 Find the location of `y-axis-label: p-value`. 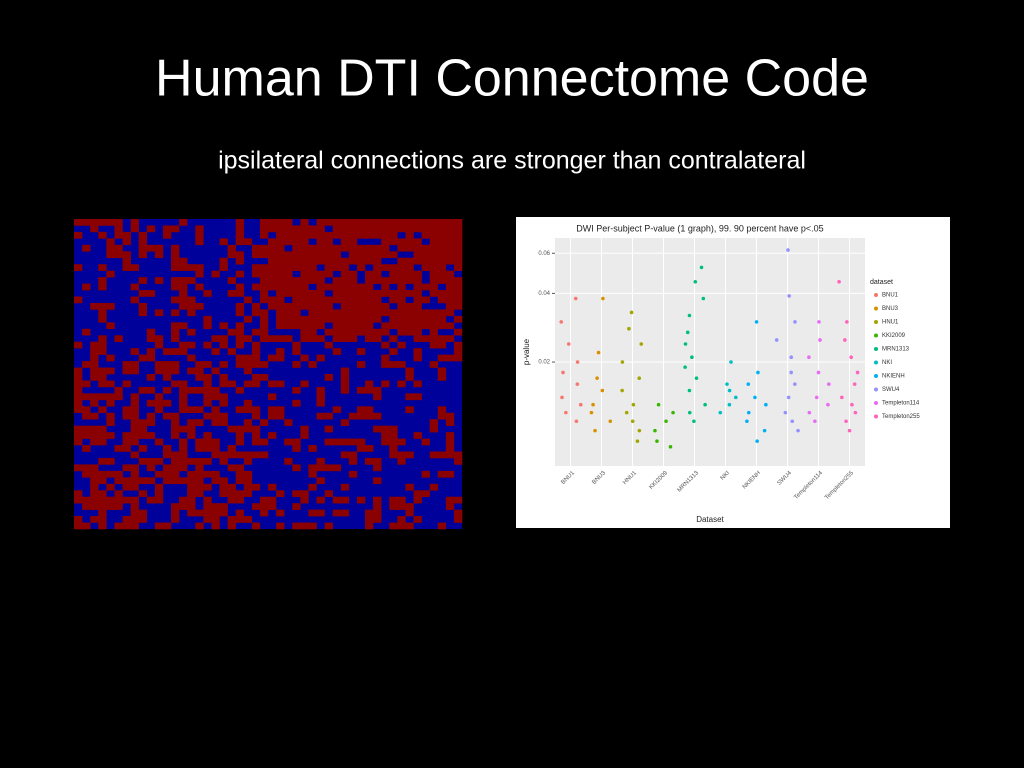

y-axis-label: p-value is located at coordinates (526, 351).